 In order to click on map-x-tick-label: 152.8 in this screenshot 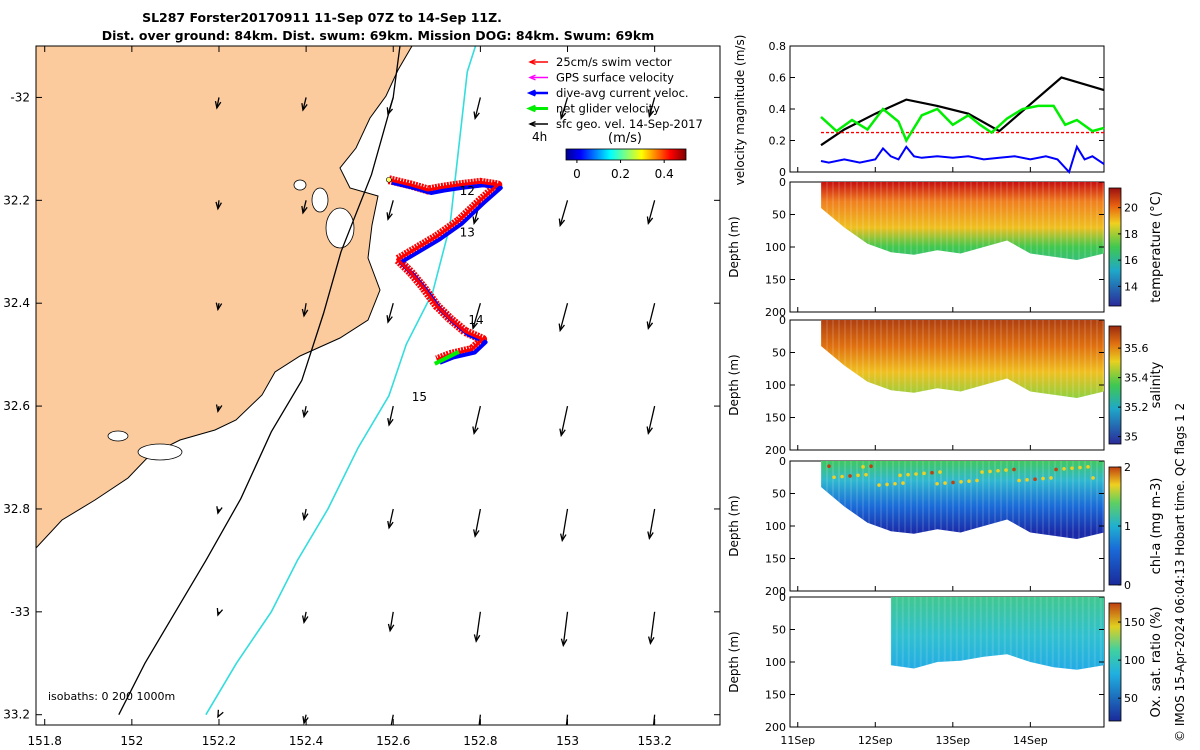, I will do `click(480, 741)`.